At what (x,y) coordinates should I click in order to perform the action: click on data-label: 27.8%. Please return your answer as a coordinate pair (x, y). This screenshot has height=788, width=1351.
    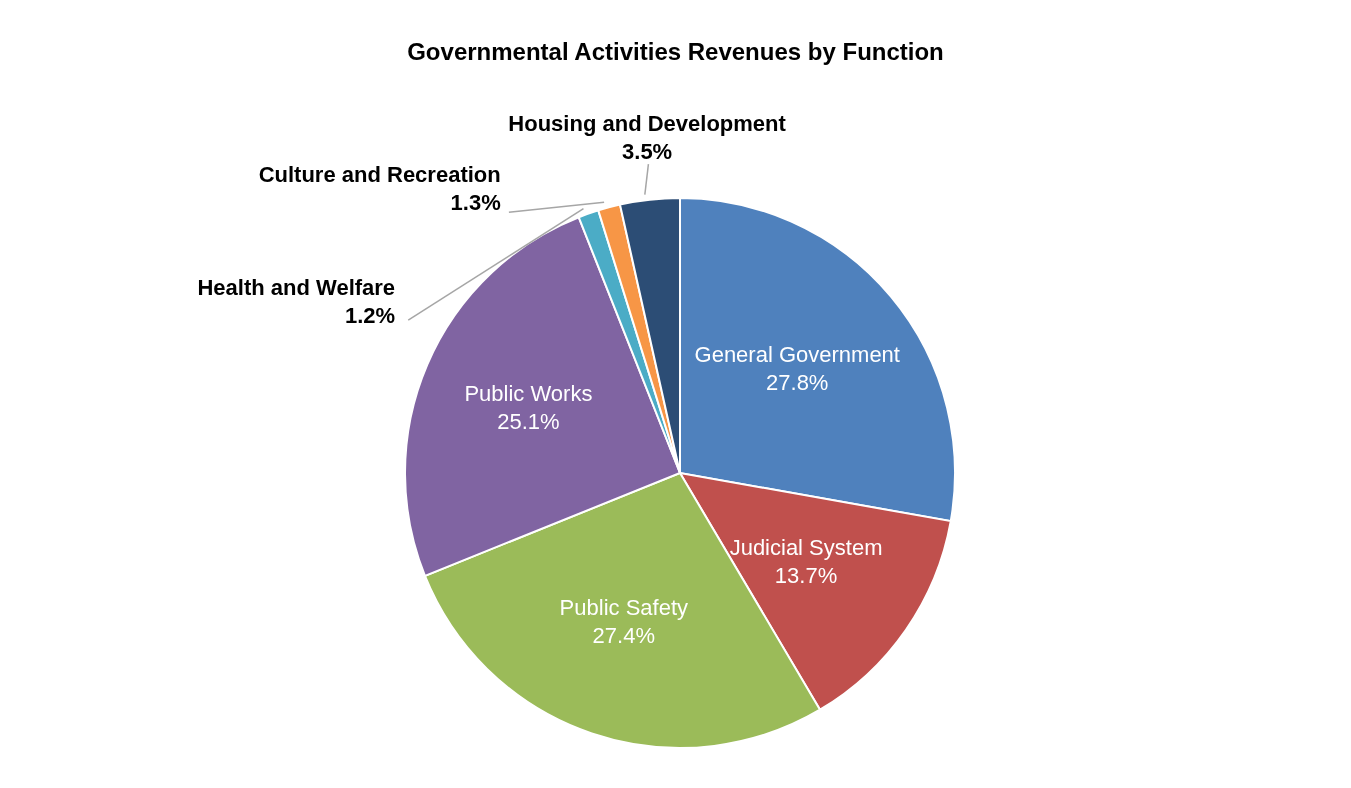
    Looking at the image, I should click on (797, 382).